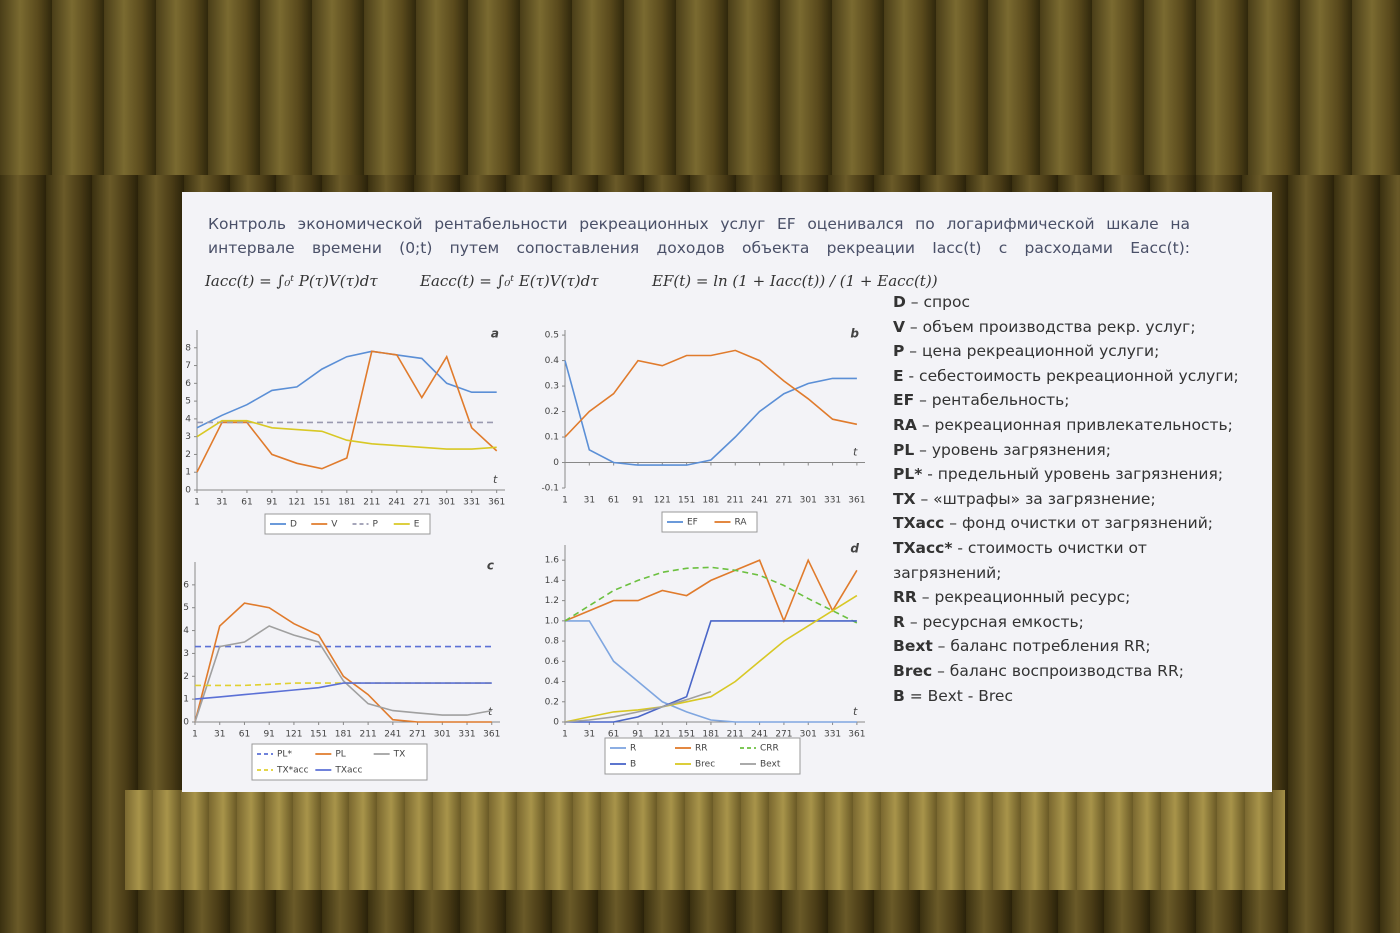  What do you see at coordinates (937, 302) in the screenshot?
I see `term-text: – спрос` at bounding box center [937, 302].